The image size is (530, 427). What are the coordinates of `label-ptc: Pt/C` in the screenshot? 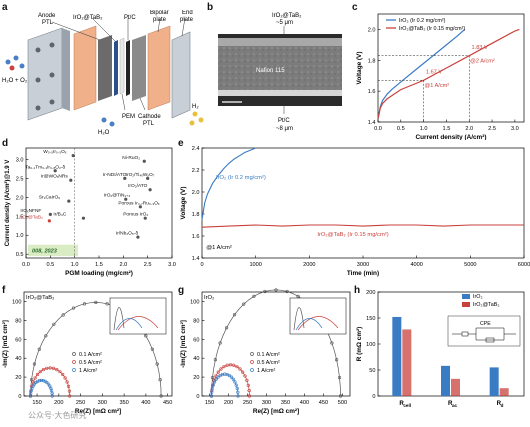 It's located at (130, 18).